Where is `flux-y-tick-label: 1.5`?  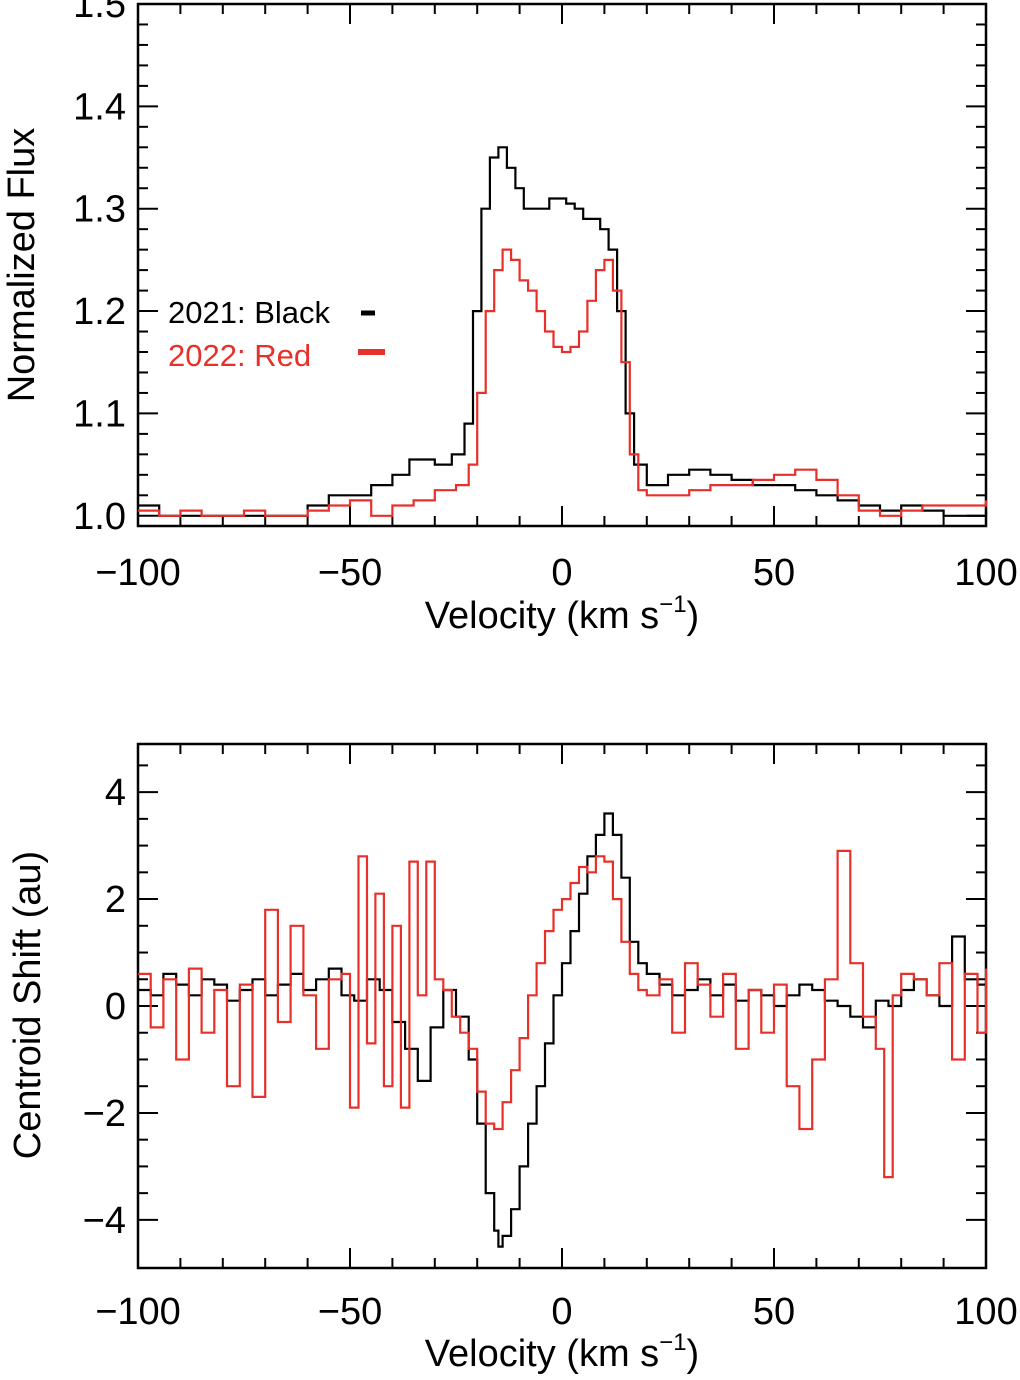
flux-y-tick-label: 1.5 is located at coordinates (99, 13).